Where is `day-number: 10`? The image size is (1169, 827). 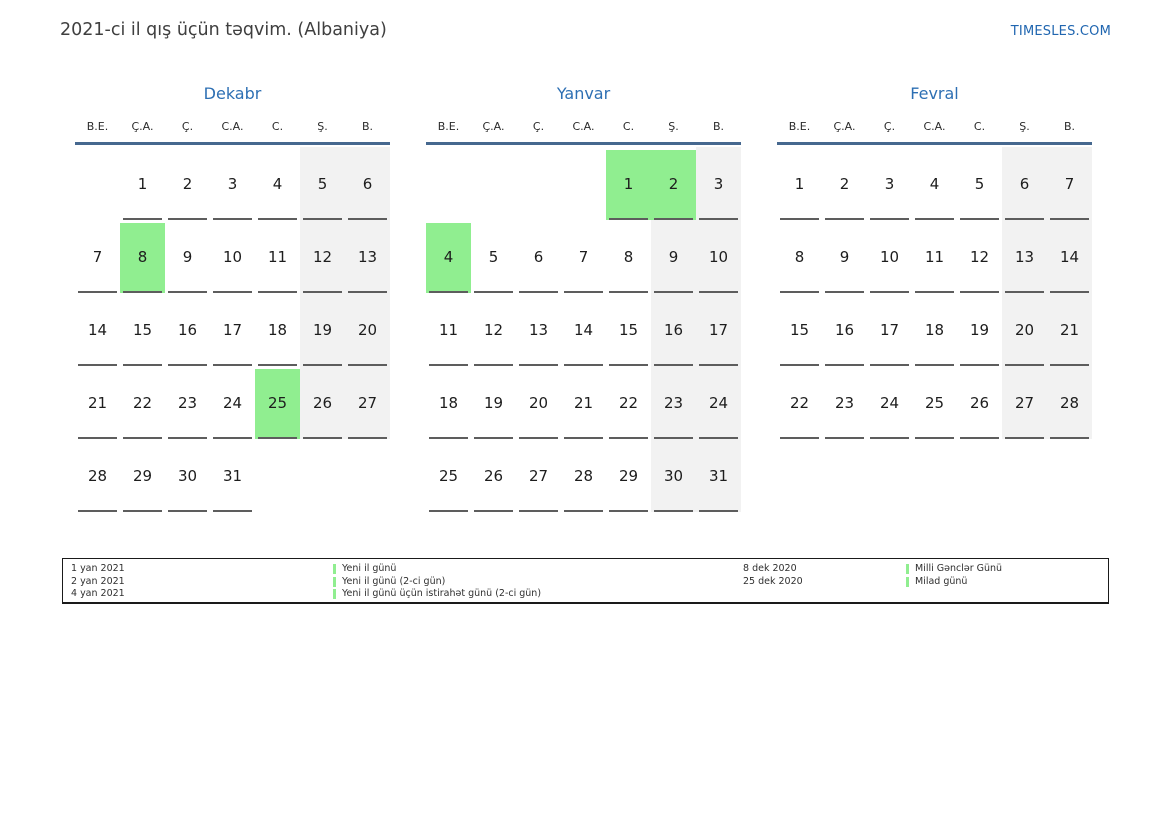
day-number: 10 is located at coordinates (889, 256).